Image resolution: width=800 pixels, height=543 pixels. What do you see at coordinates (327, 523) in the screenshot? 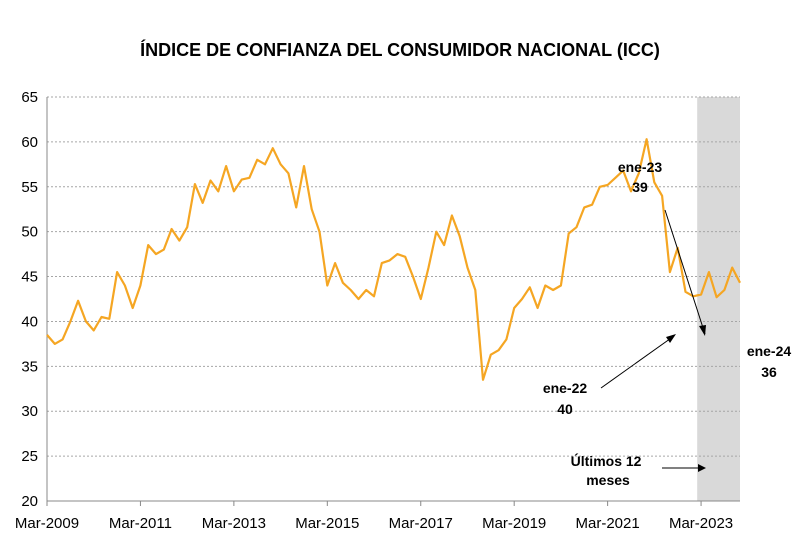
I see `x-tick-label: Mar-2015` at bounding box center [327, 523].